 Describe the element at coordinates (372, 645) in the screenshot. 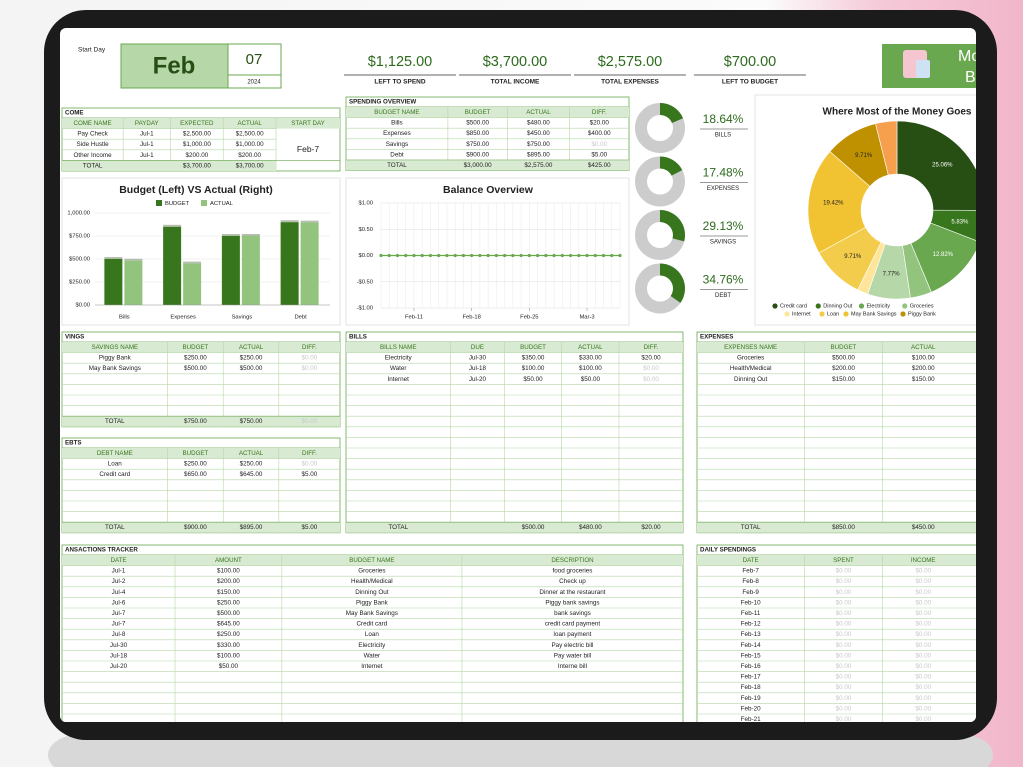

I see `cell: Electricity` at that location.